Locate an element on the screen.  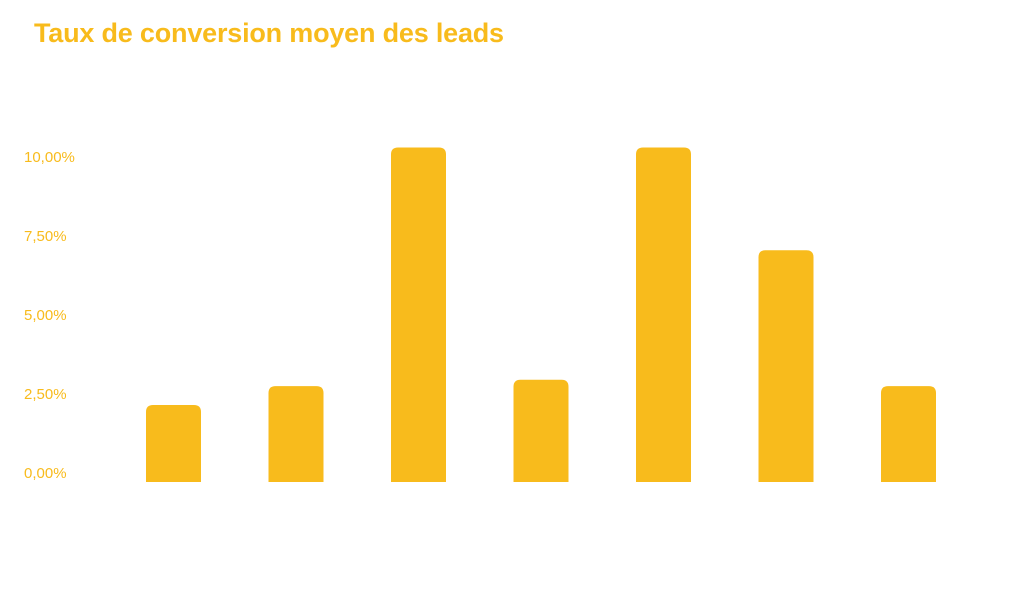
y-tick-label: 7,50% is located at coordinates (45, 236).